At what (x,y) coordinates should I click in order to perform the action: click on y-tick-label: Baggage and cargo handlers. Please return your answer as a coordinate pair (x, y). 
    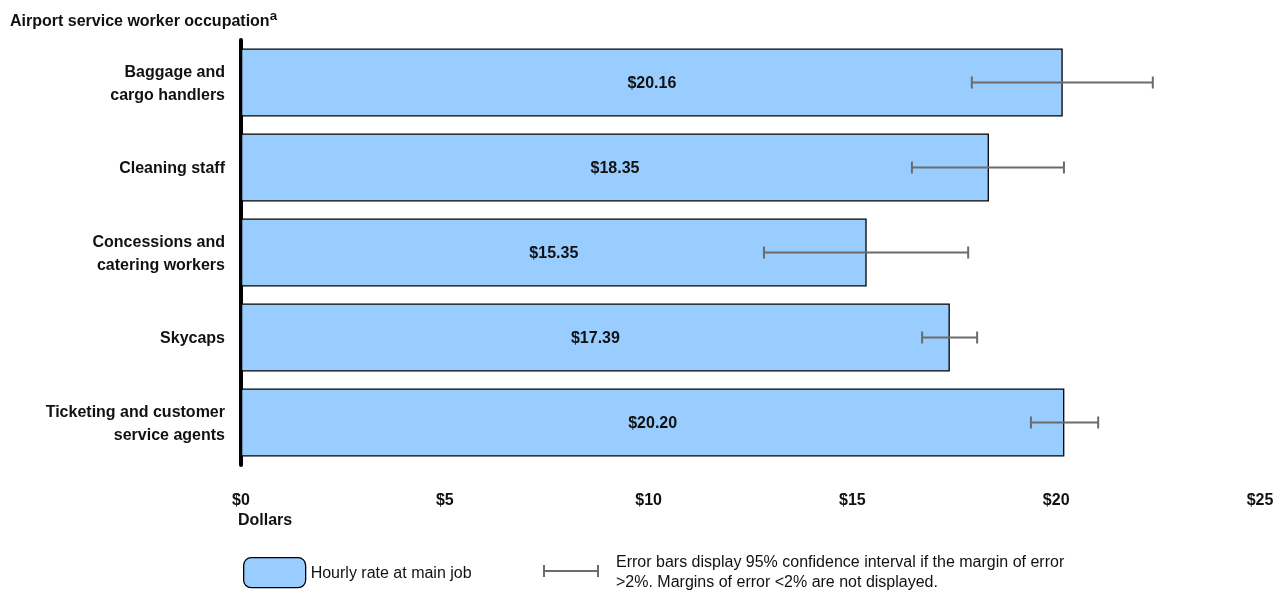
    Looking at the image, I should click on (168, 82).